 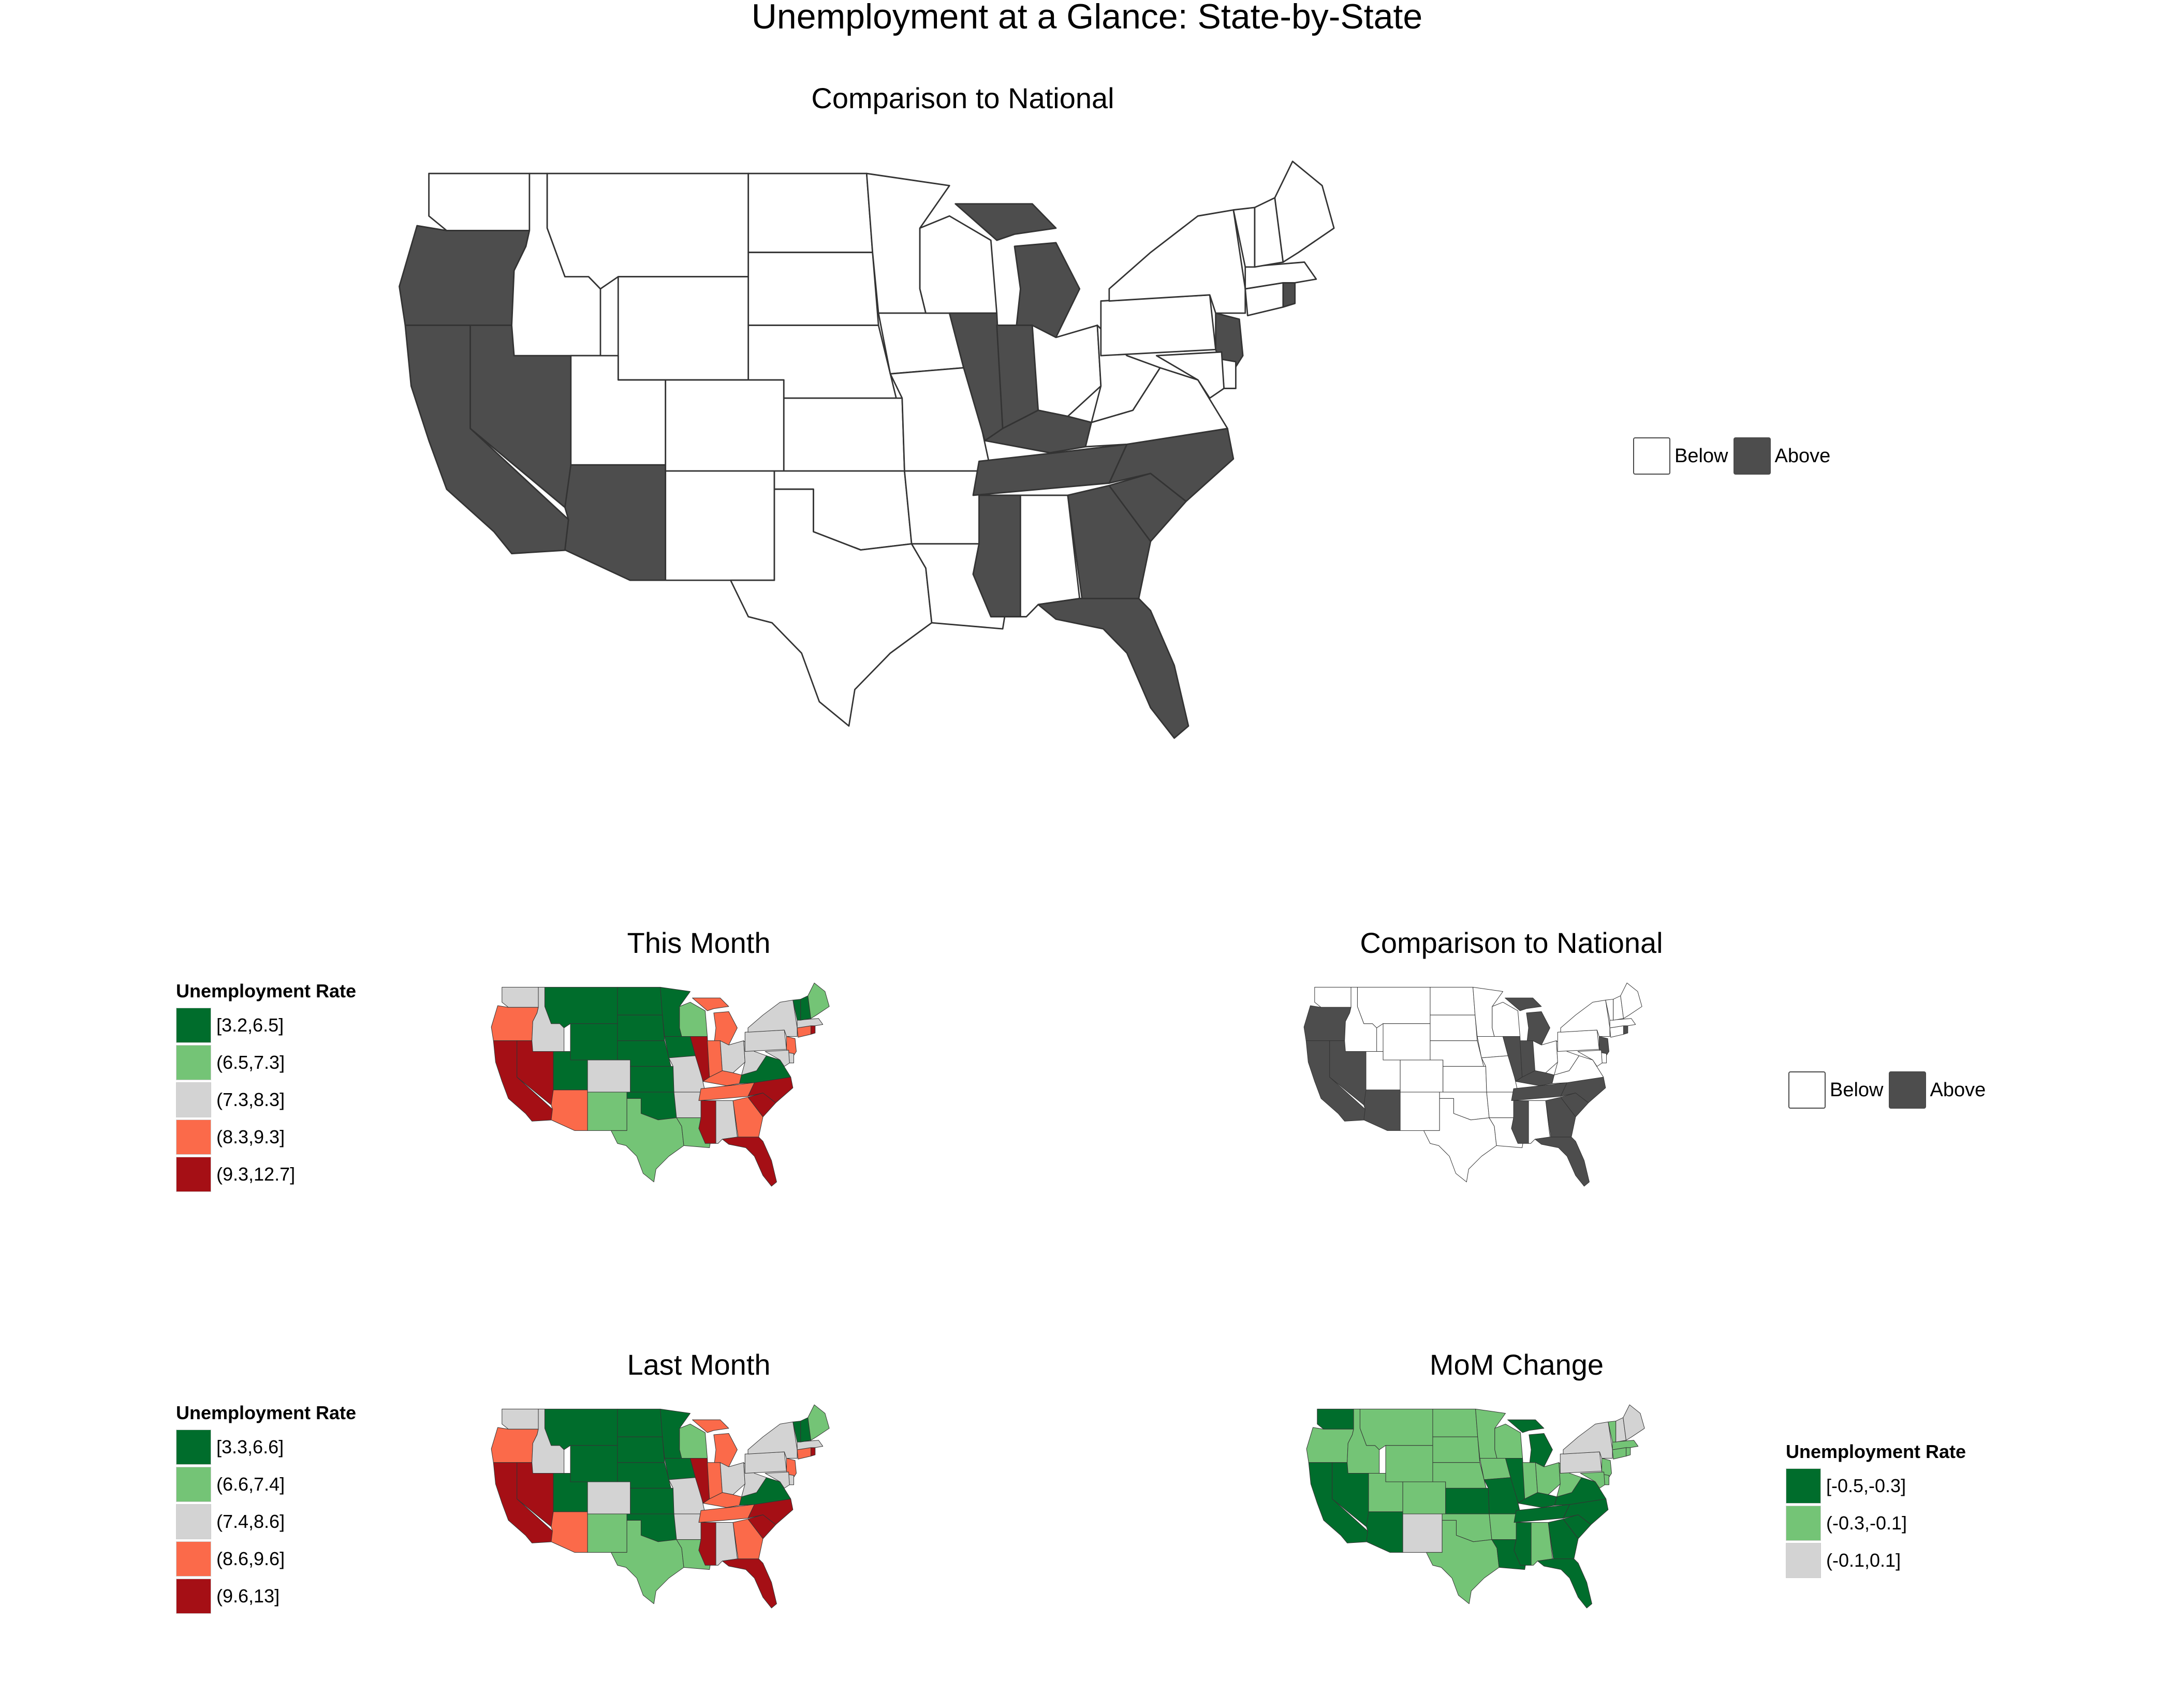 I want to click on legend-item: (7.4,8.6], so click(x=230, y=1521).